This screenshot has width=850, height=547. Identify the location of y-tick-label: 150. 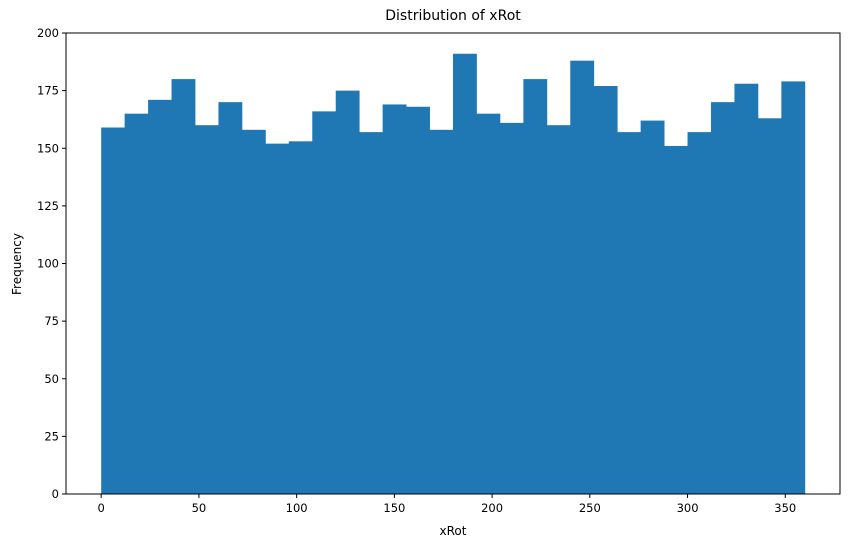
(48, 148).